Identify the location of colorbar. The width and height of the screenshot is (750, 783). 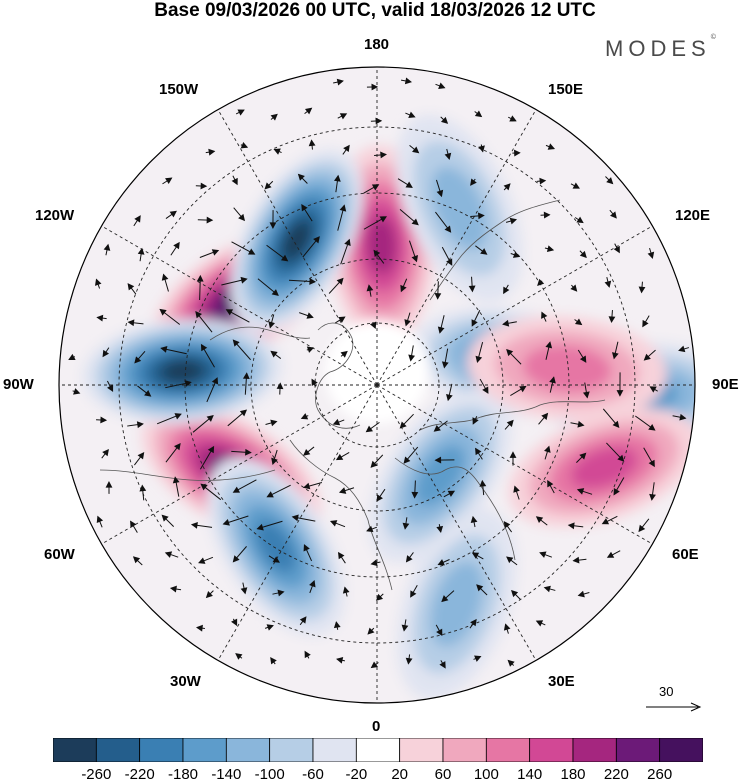
(378, 750).